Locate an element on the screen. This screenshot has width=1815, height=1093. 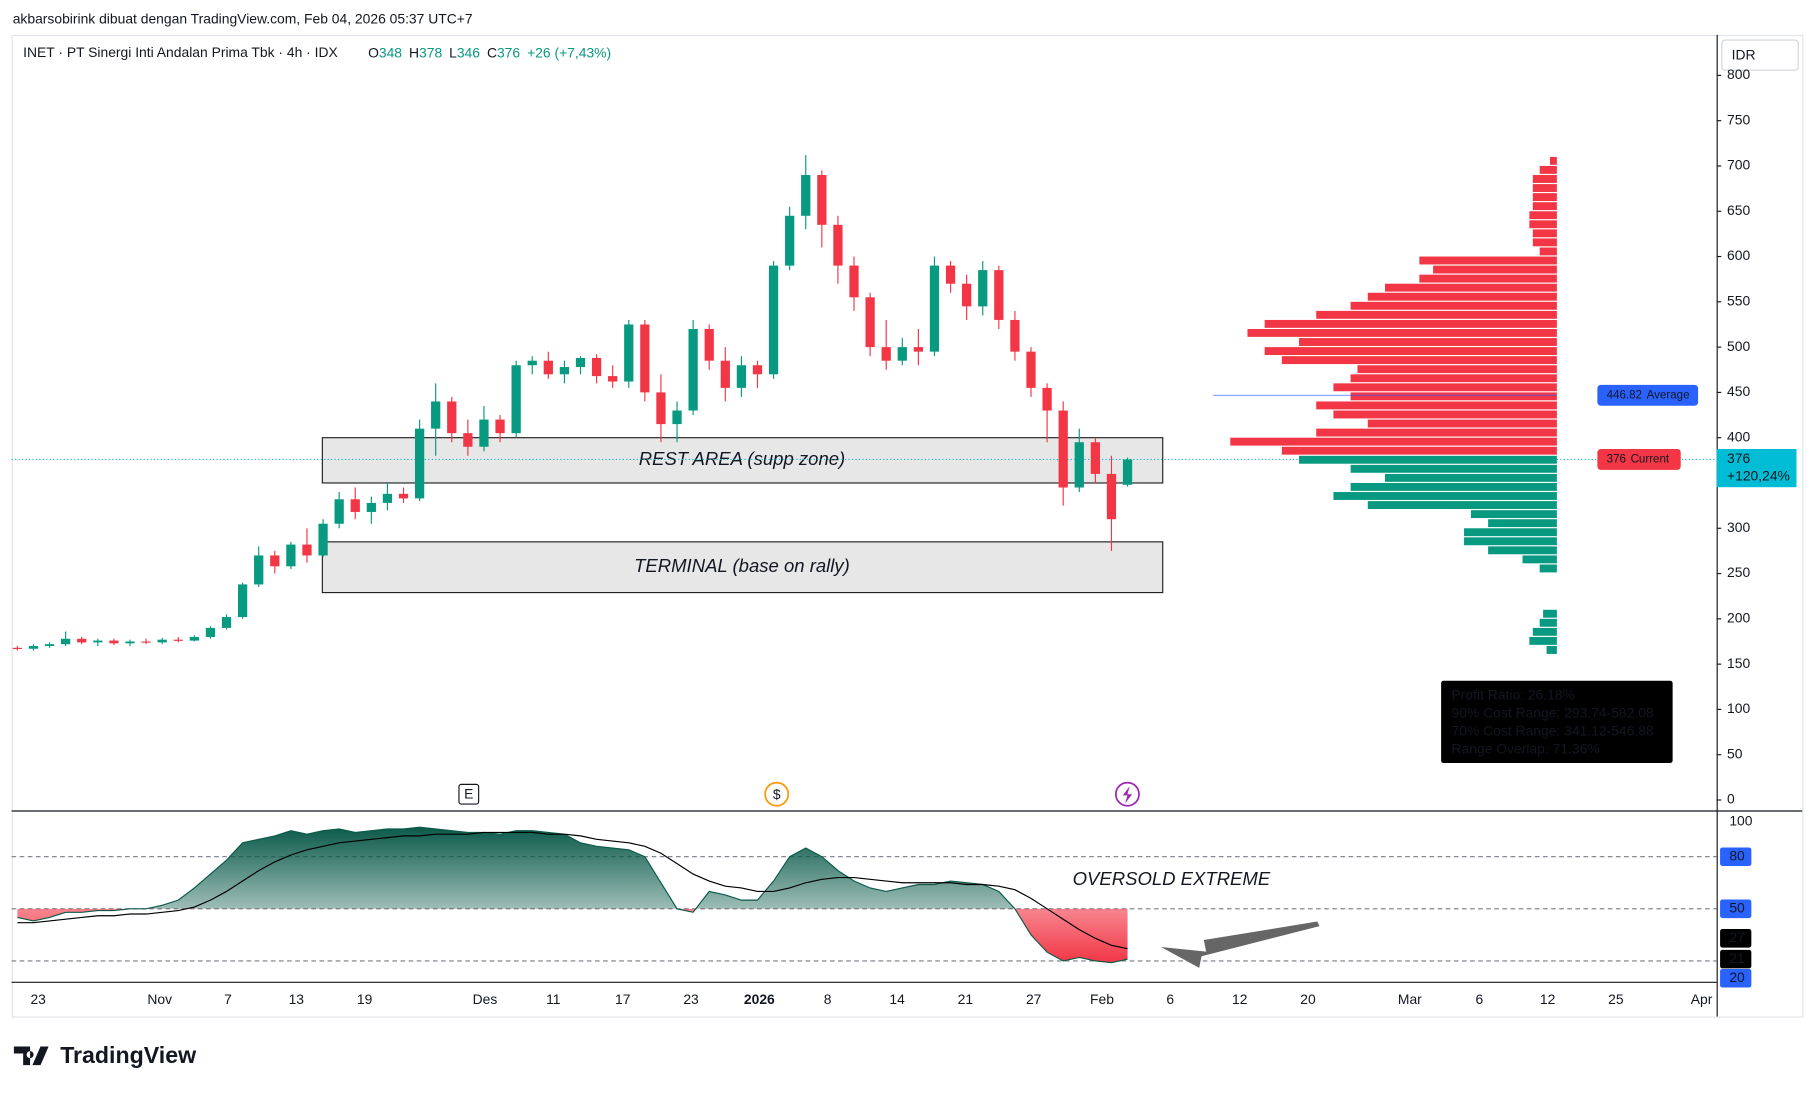
level-tag is located at coordinates (1736, 856).